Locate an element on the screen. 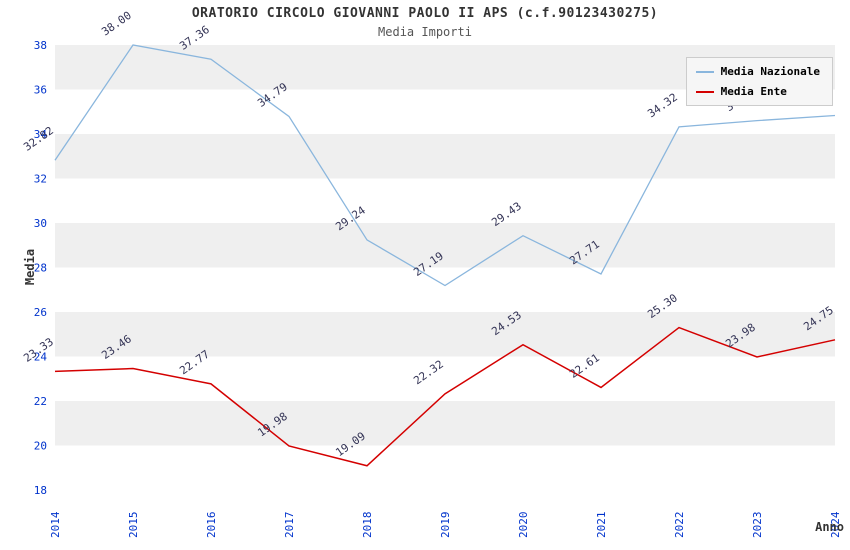  x-tick-label: 2021 is located at coordinates (601, 525).